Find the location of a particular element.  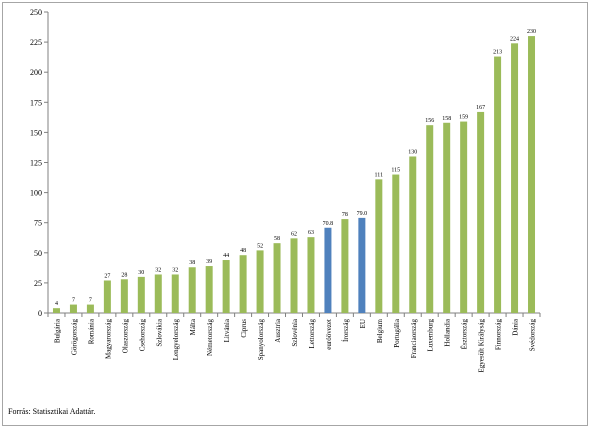

x-tick-label: Finnország is located at coordinates (499, 335).